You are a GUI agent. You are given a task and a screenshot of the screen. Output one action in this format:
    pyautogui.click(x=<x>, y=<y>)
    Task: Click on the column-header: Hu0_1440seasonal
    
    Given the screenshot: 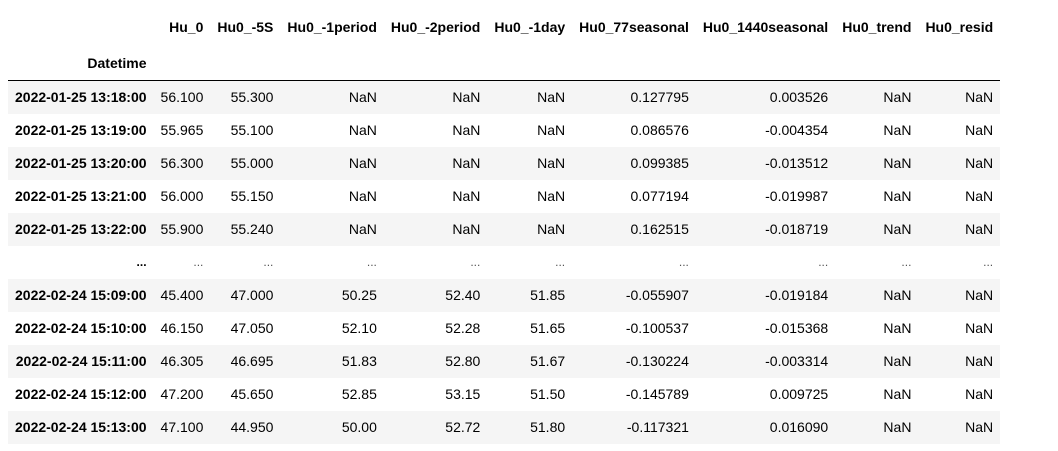 What is the action you would take?
    pyautogui.click(x=765, y=27)
    